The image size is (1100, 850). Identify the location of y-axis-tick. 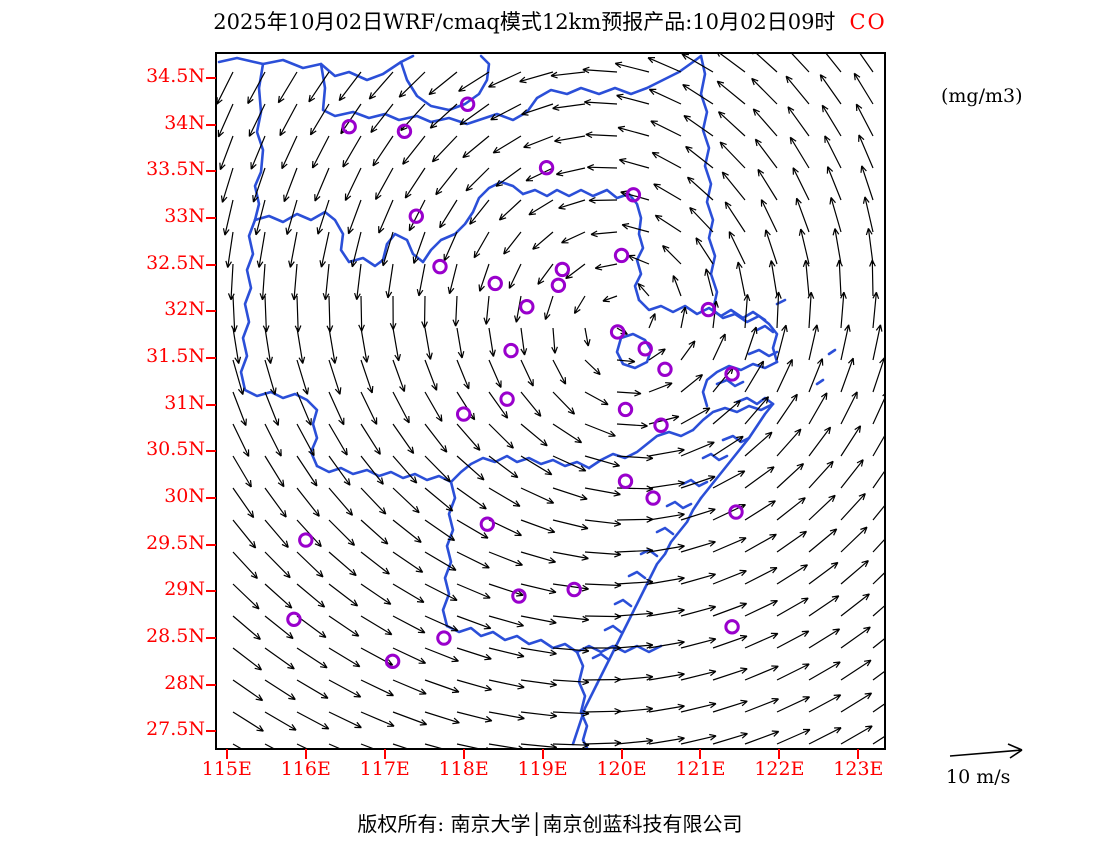
(211, 404).